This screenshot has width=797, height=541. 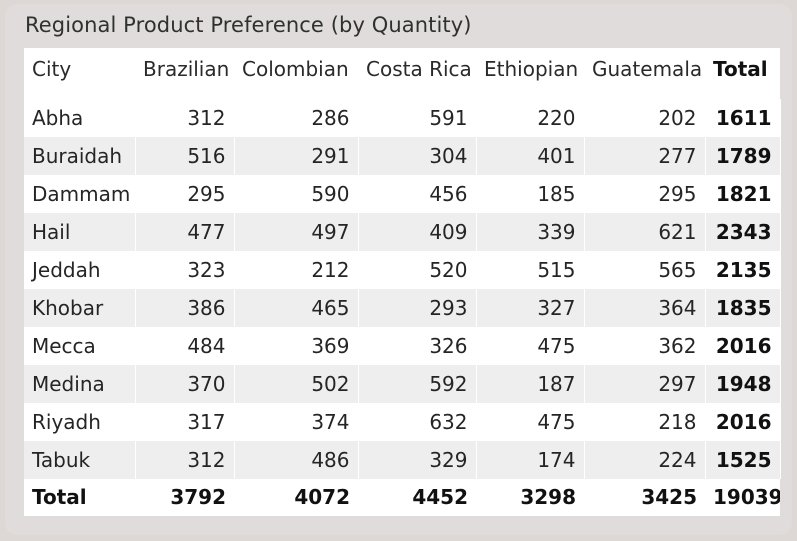 What do you see at coordinates (743, 270) in the screenshot?
I see `row-total-cell: 2135` at bounding box center [743, 270].